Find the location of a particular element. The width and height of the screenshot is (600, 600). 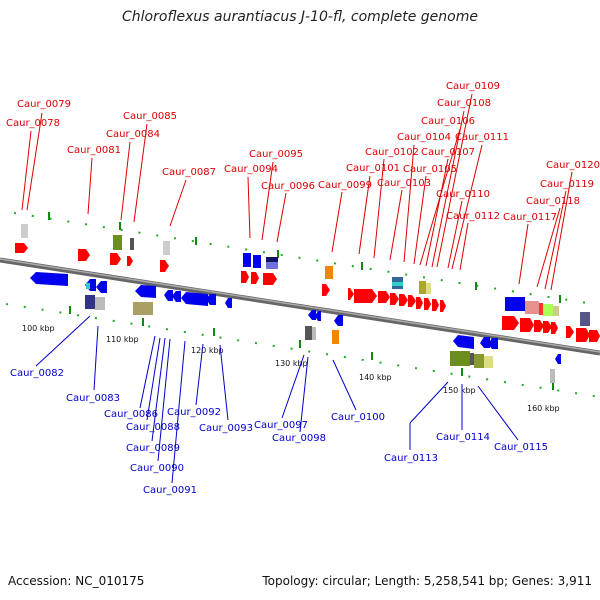

gene-label: Caur_0109 is located at coordinates (473, 86).